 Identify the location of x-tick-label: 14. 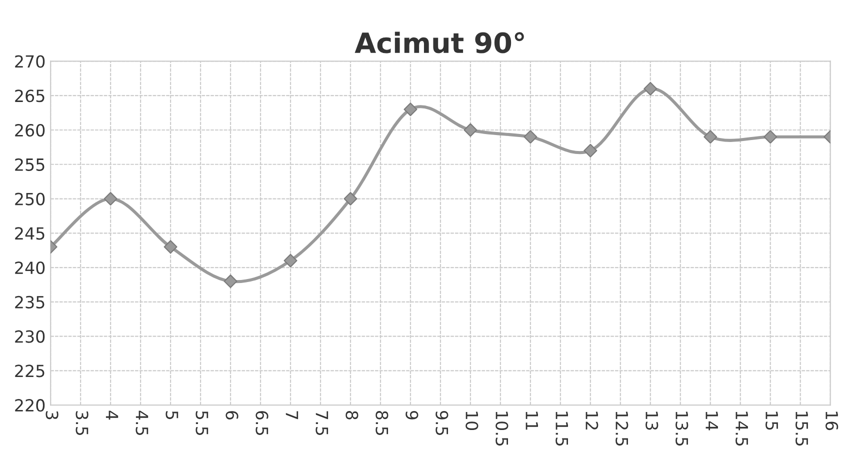
(712, 421).